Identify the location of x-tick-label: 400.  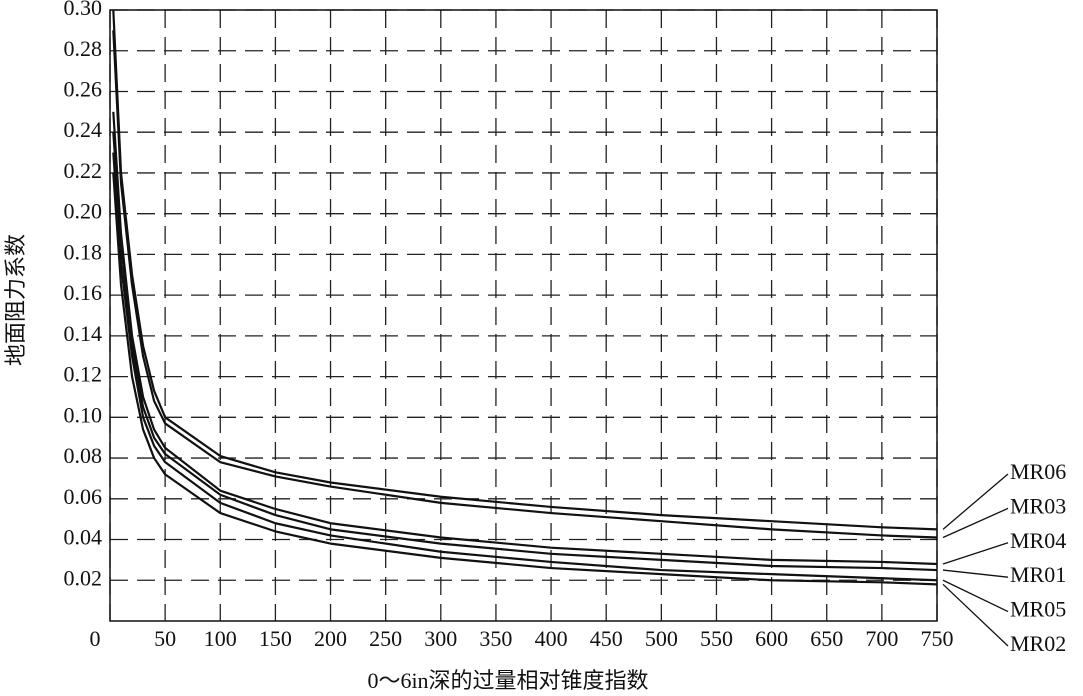
(551, 638).